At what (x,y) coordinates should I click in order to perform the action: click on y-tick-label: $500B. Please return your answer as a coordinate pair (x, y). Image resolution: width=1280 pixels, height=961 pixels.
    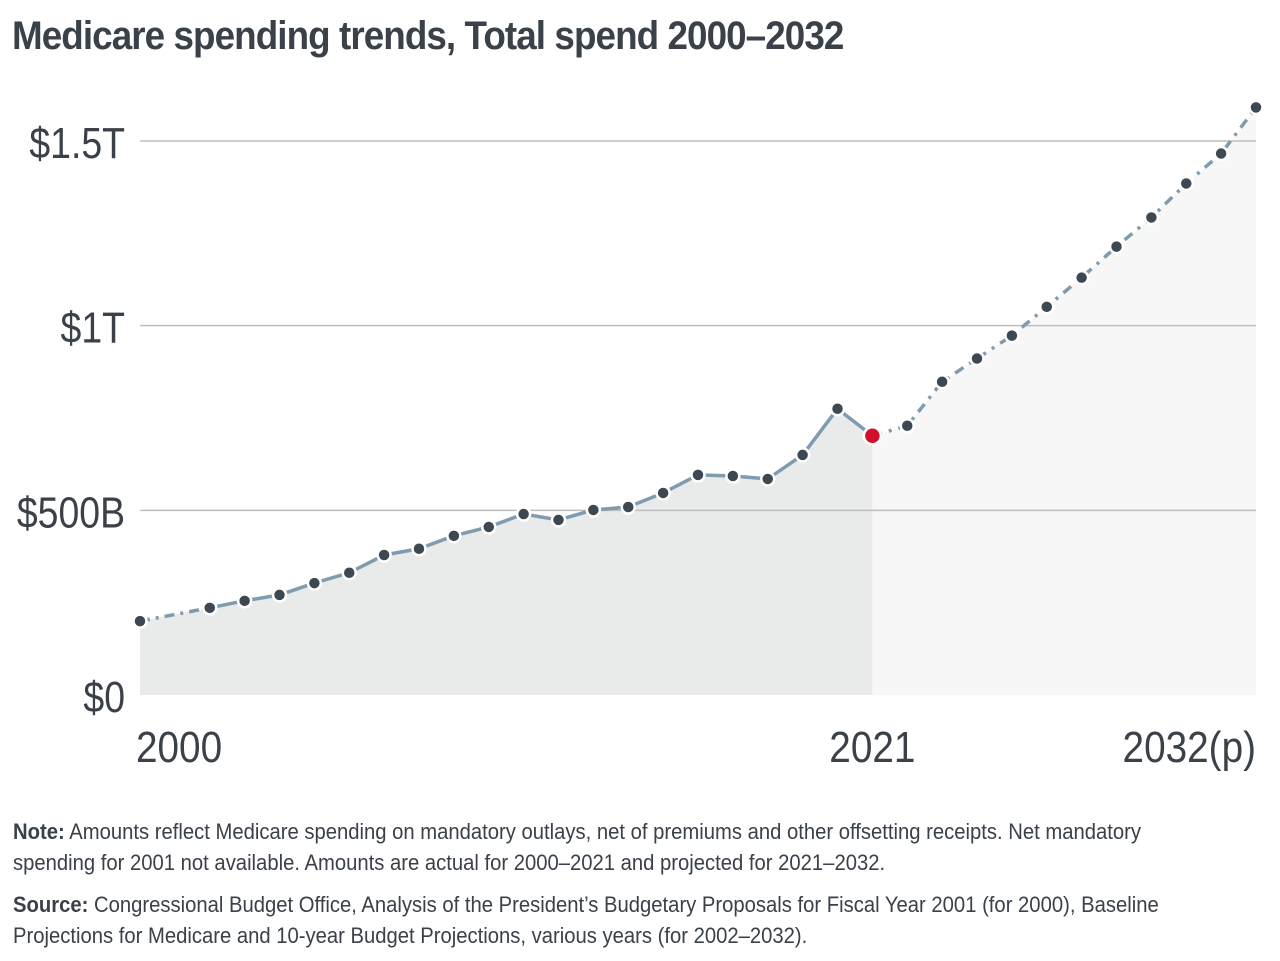
    Looking at the image, I should click on (71, 512).